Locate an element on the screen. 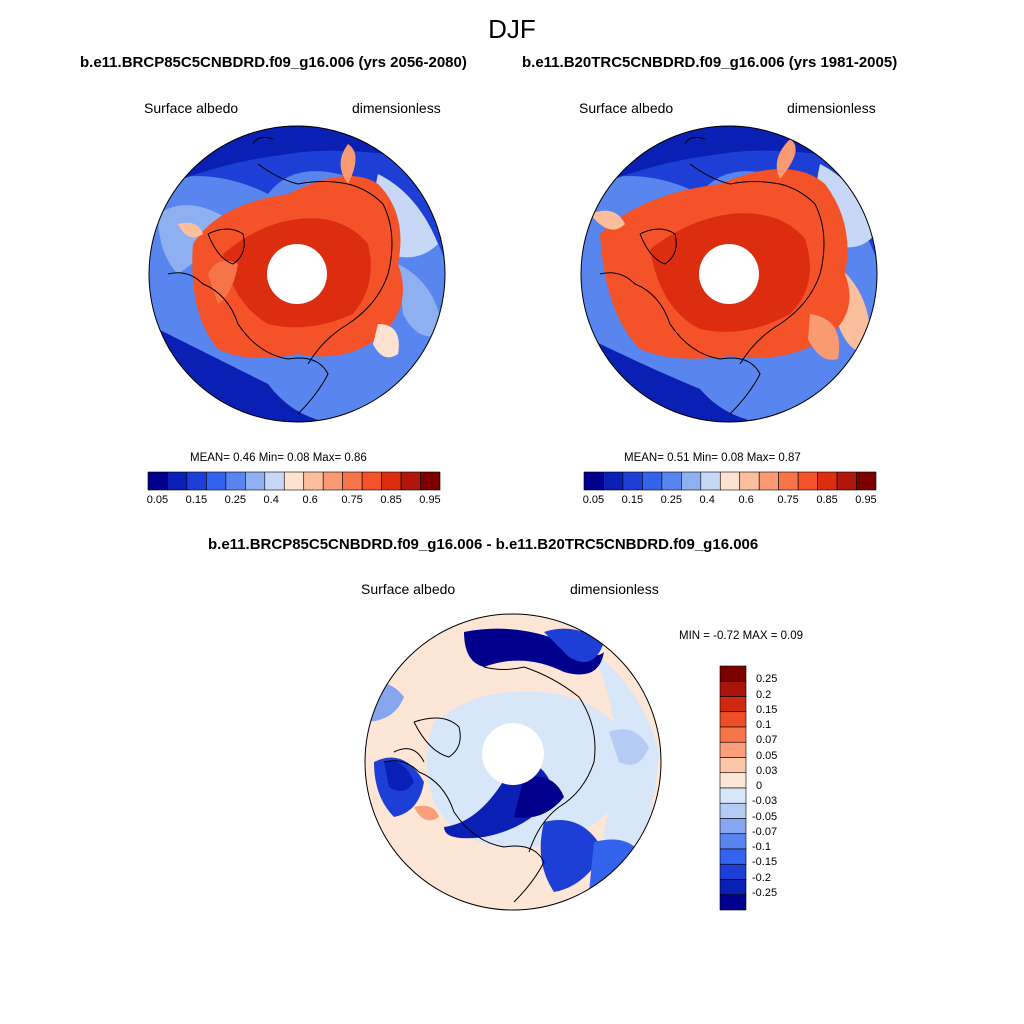 The image size is (1024, 1024). panel-2-variable-label: Surface albedo is located at coordinates (626, 108).